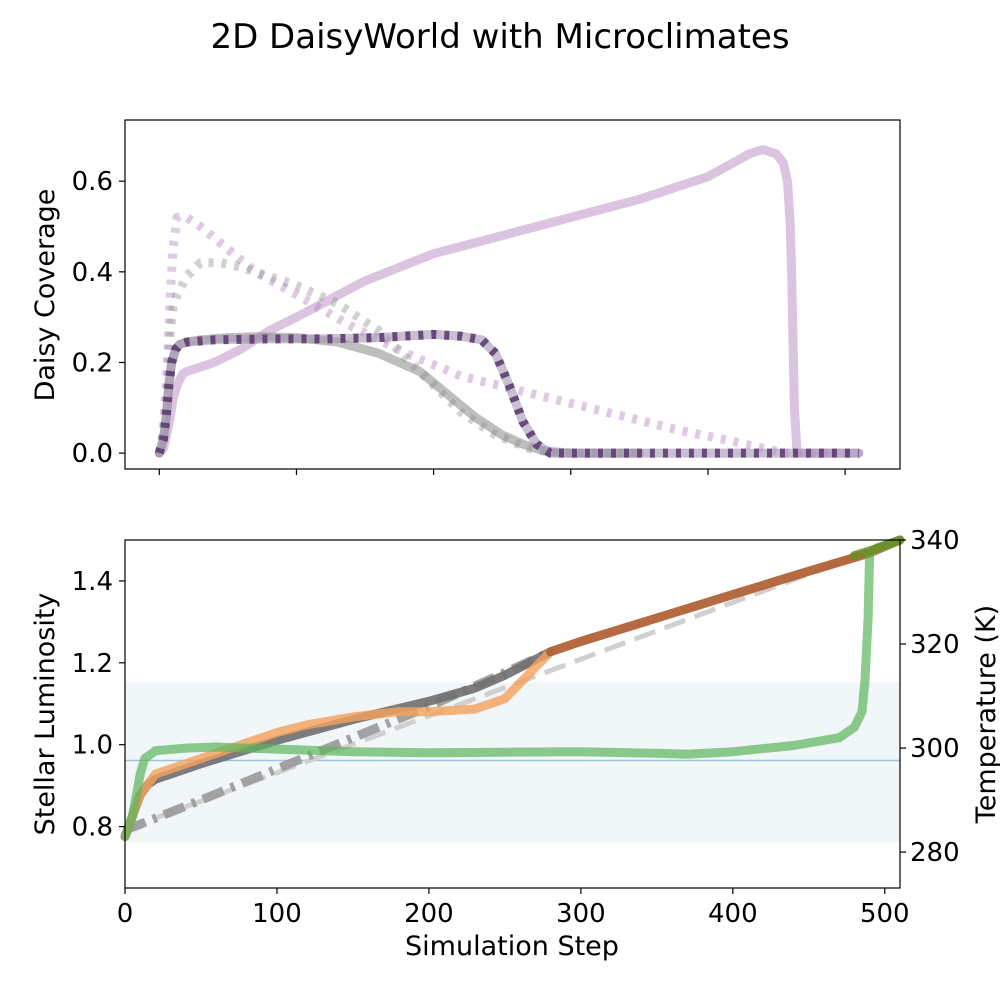 Image resolution: width=1000 pixels, height=1000 pixels. Describe the element at coordinates (92, 363) in the screenshot. I see `top-y-tick-label: 0.2` at that location.